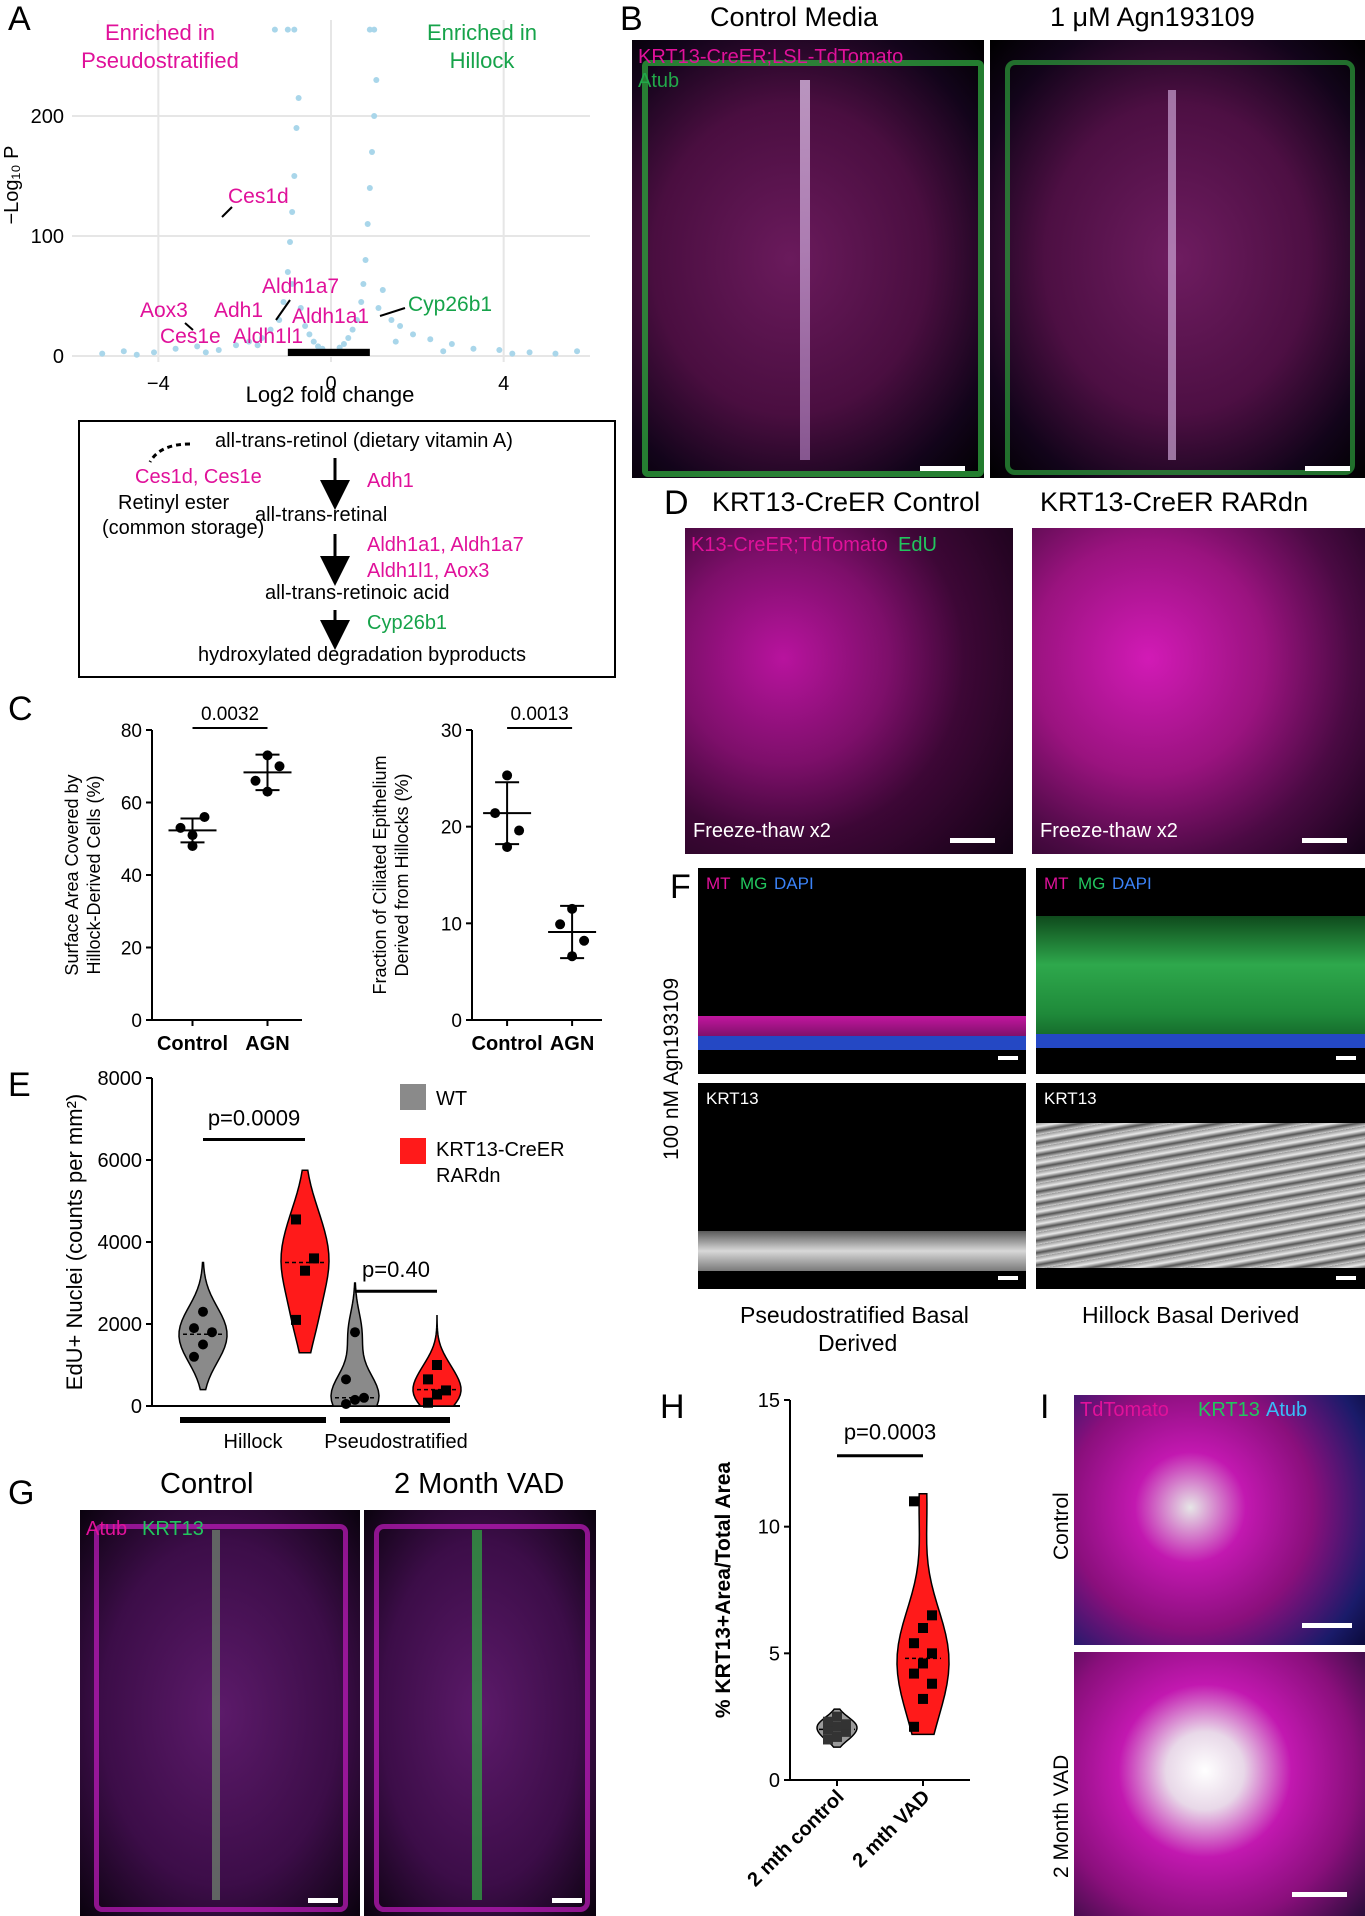  I want to click on c-right-ytick-label: 30, so click(451, 731).